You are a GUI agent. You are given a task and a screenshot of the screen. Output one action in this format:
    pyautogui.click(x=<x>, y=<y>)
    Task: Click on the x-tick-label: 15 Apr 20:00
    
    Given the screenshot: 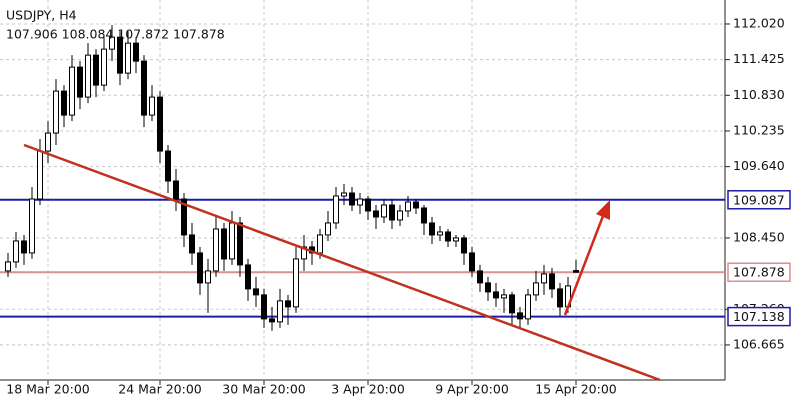 What is the action you would take?
    pyautogui.click(x=576, y=389)
    